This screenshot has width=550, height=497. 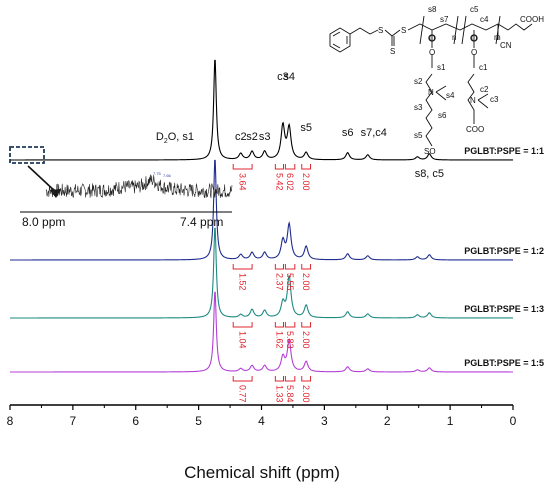 What do you see at coordinates (450, 95) in the screenshot?
I see `site-s4: s4` at bounding box center [450, 95].